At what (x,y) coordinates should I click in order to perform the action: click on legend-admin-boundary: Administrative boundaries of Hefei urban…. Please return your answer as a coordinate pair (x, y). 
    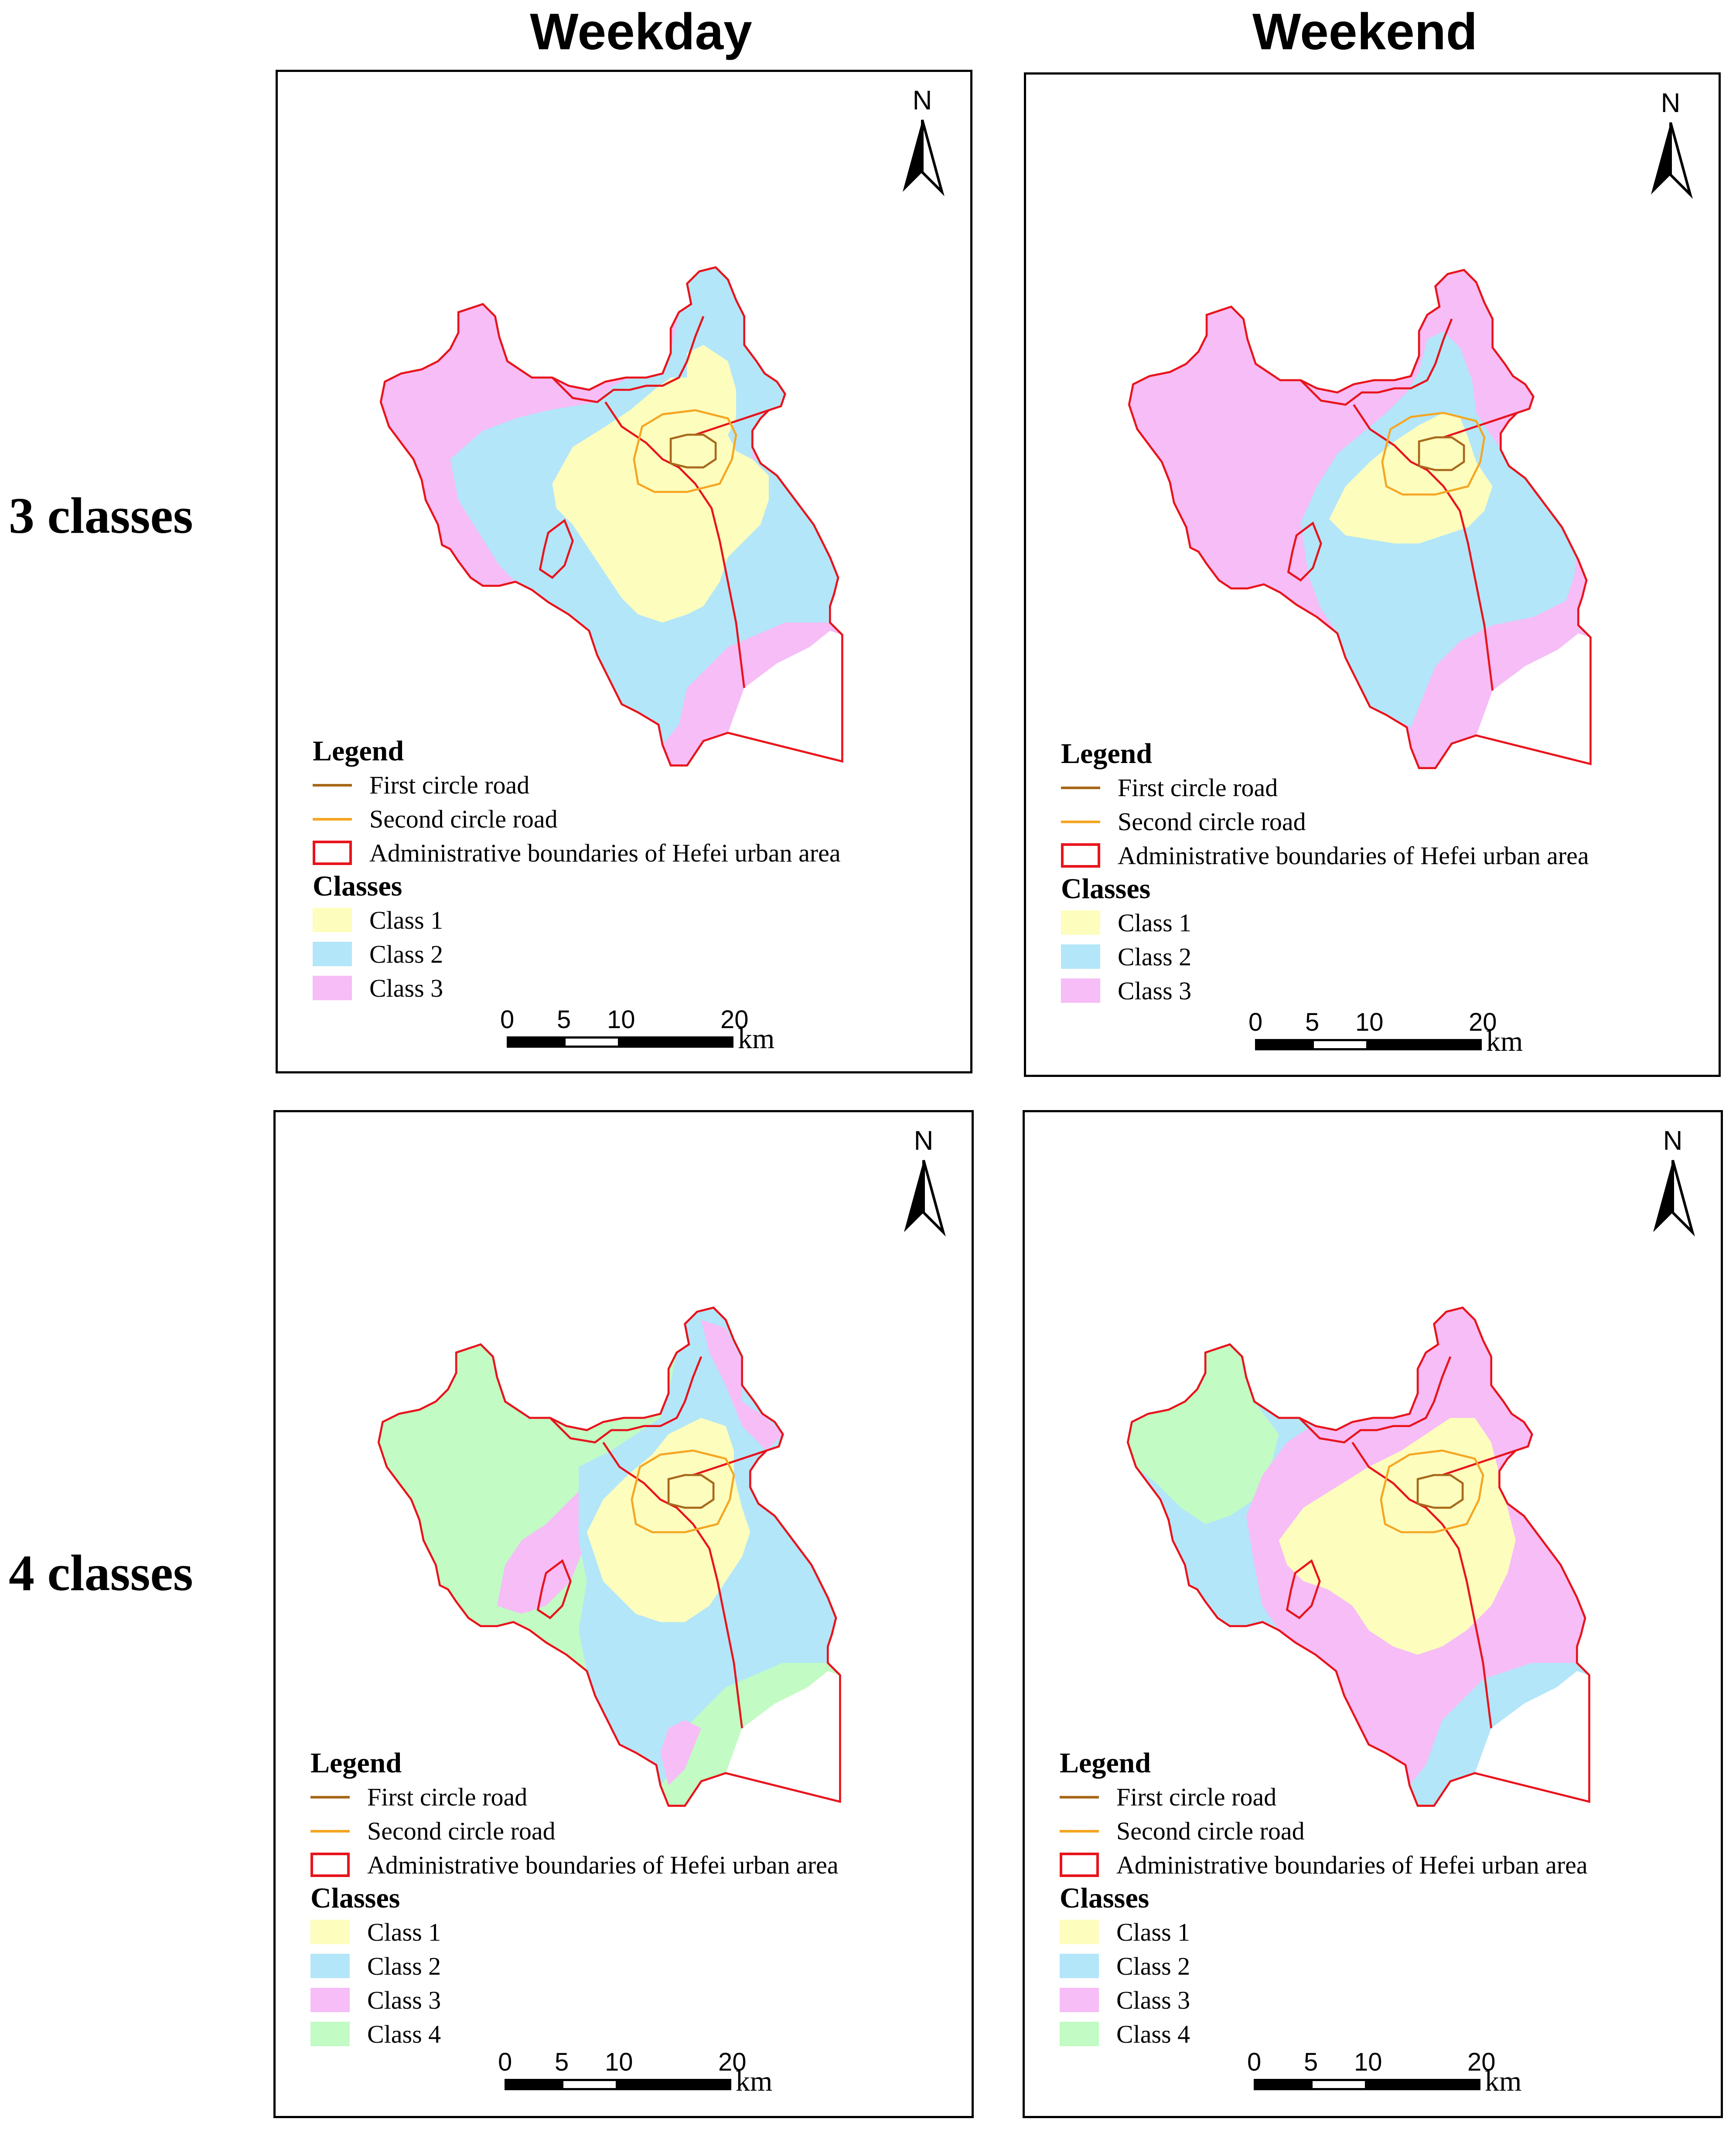
    Looking at the image, I should click on (577, 853).